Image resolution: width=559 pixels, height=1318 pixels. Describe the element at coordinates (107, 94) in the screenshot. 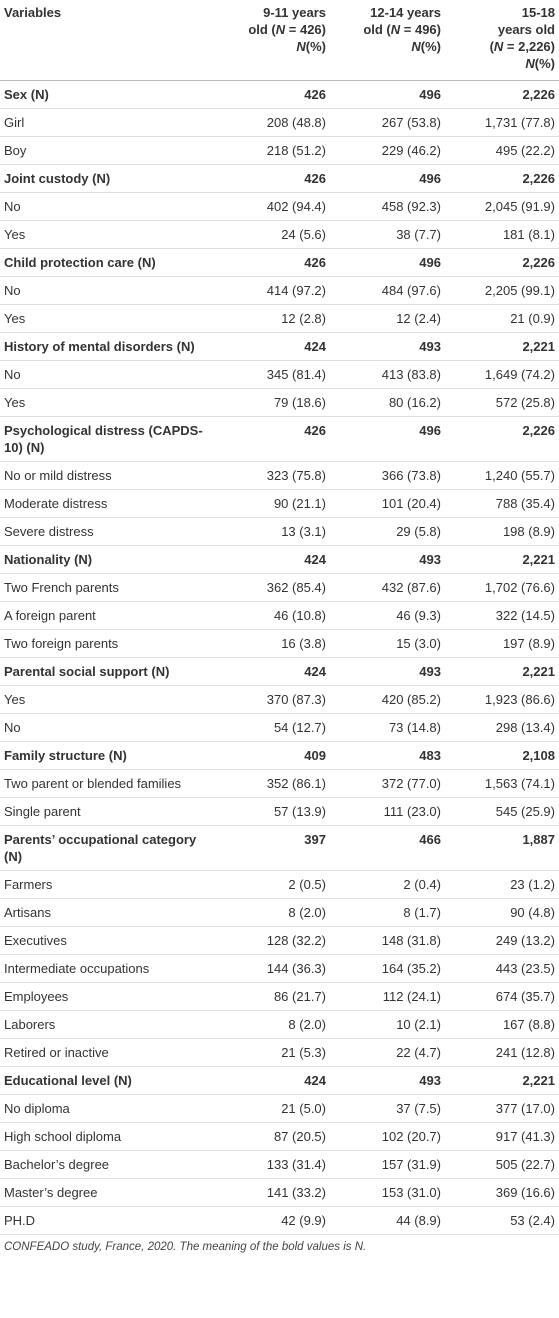

I see `row-label: Sex (N)` at that location.